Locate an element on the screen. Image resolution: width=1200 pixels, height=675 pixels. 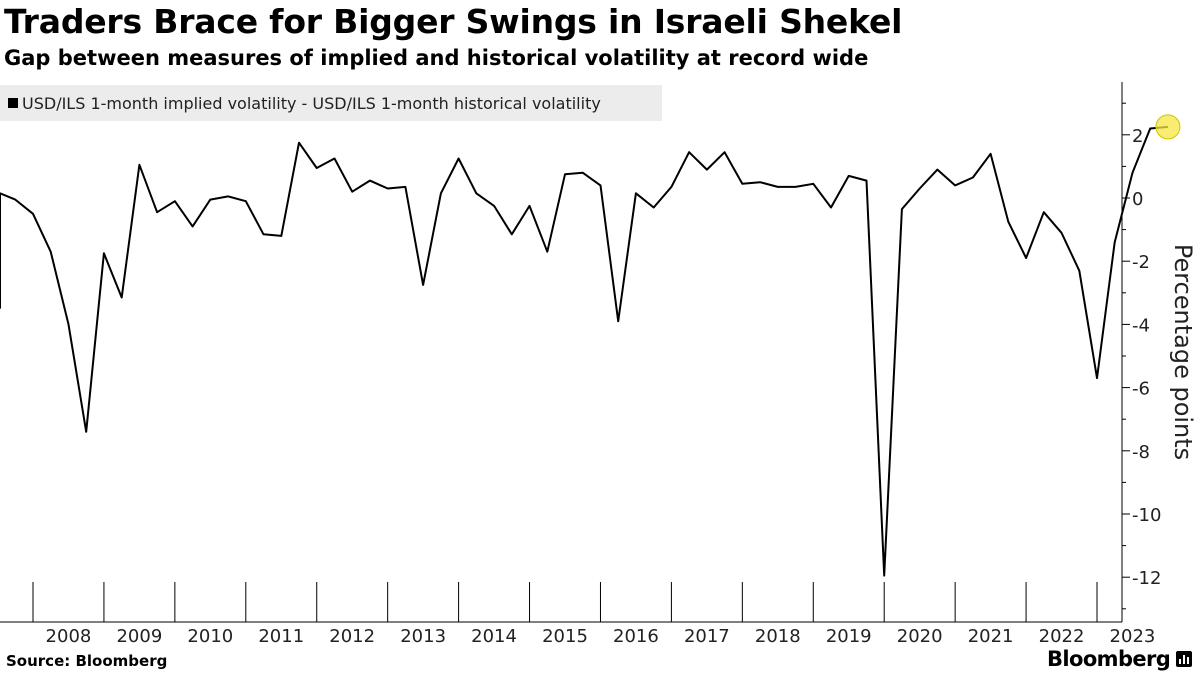
x-tick-label: 2019 is located at coordinates (849, 636).